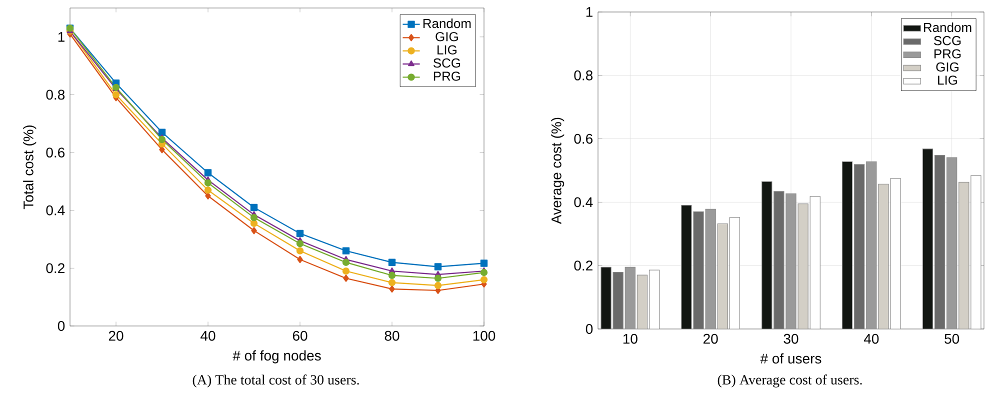 This screenshot has height=417, width=990. I want to click on x-axis-title: # of users, so click(791, 358).